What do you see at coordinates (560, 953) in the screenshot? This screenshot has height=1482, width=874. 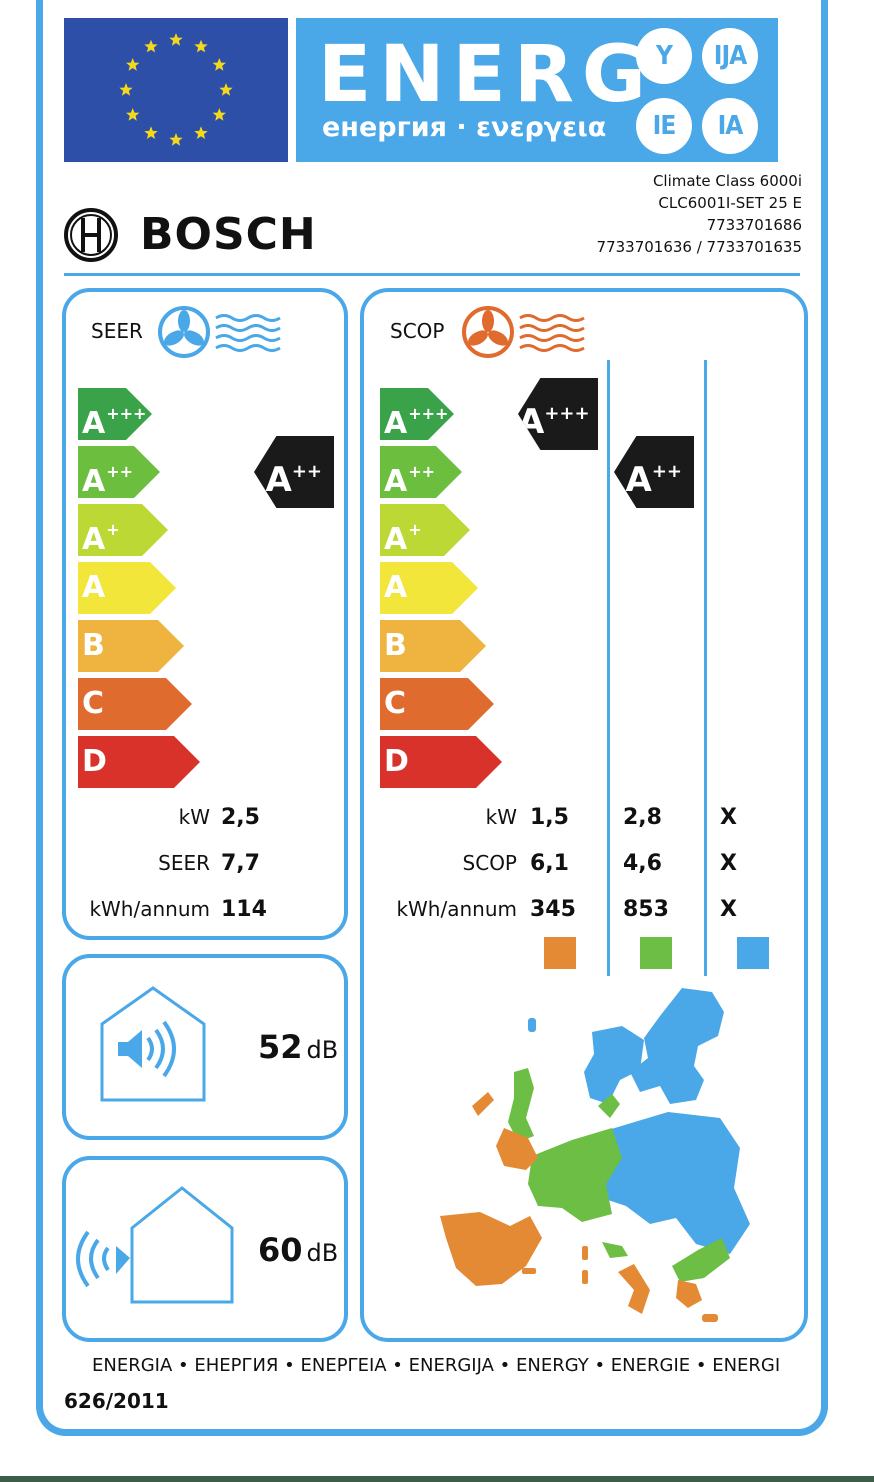 I see `zone-swatch-warmer` at bounding box center [560, 953].